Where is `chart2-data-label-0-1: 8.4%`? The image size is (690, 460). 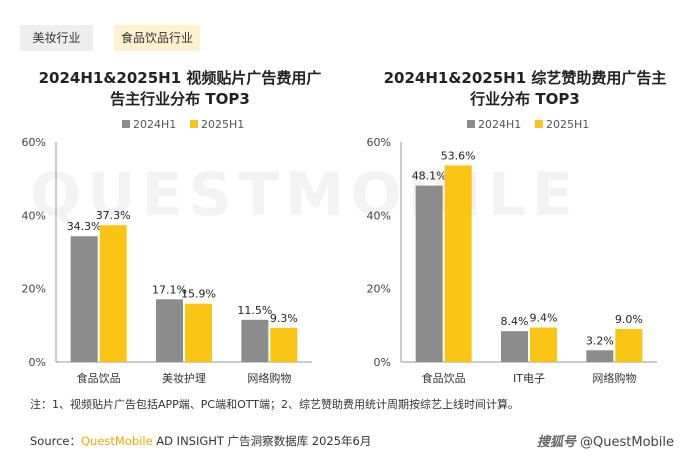
chart2-data-label-0-1: 8.4% is located at coordinates (515, 321).